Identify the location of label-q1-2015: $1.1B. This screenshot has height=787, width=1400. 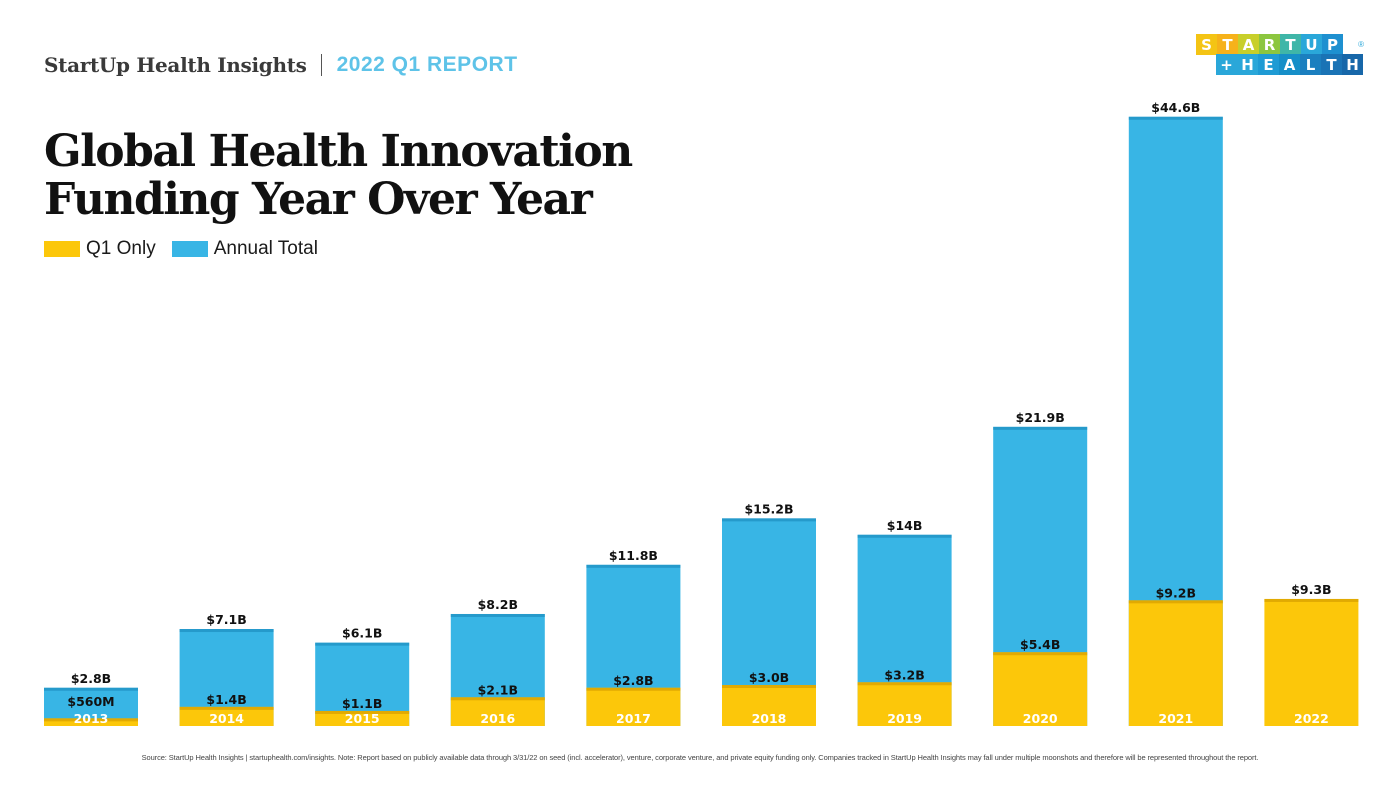
(362, 703).